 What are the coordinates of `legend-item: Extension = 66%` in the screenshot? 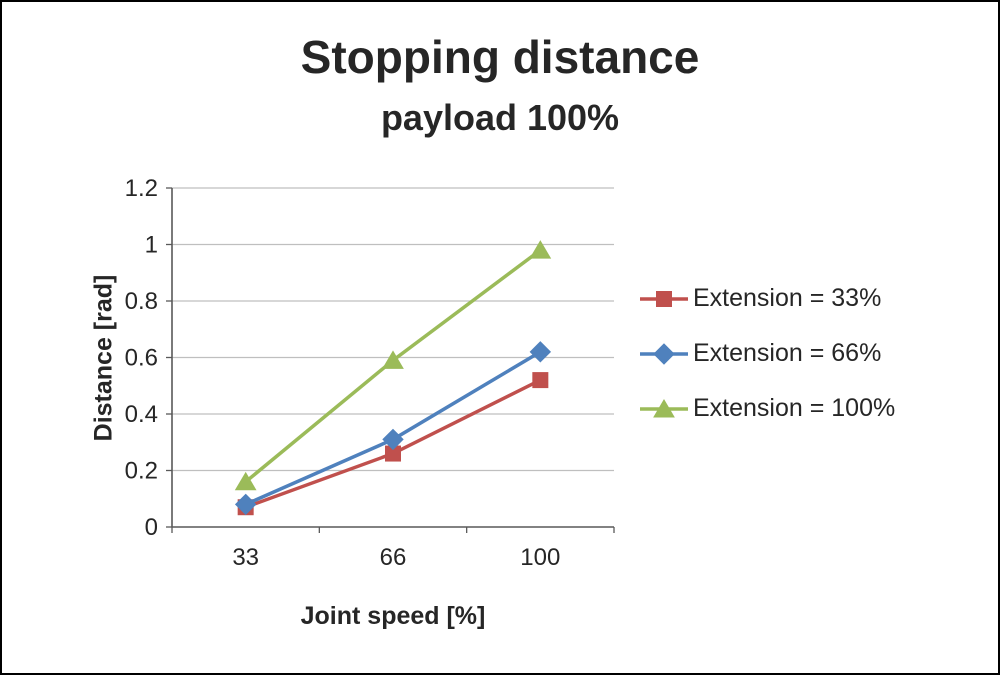 It's located at (767, 353).